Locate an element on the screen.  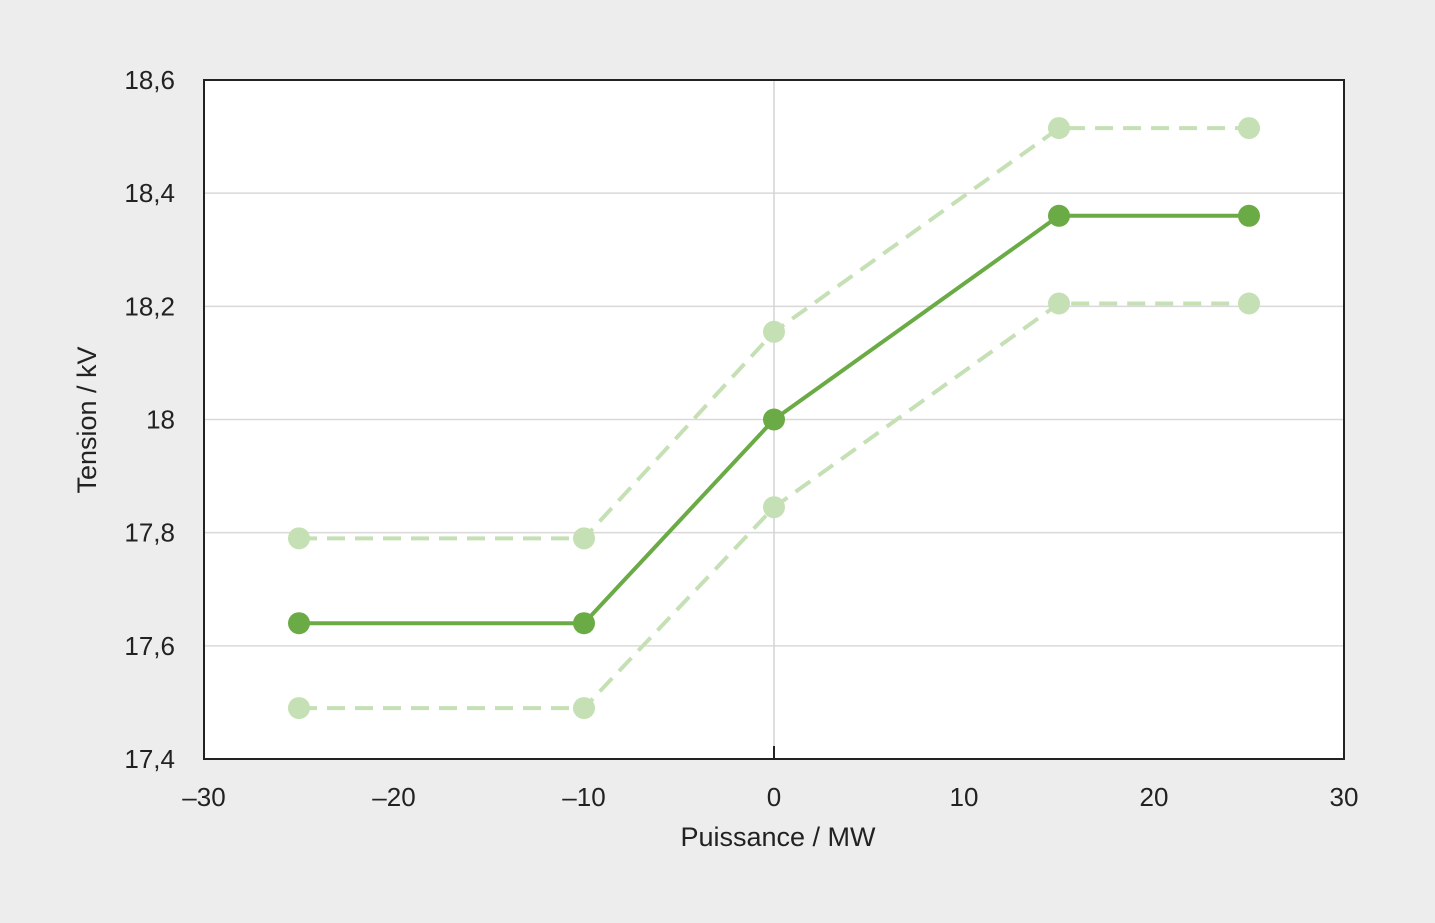
x-tick-label: 10 is located at coordinates (964, 797).